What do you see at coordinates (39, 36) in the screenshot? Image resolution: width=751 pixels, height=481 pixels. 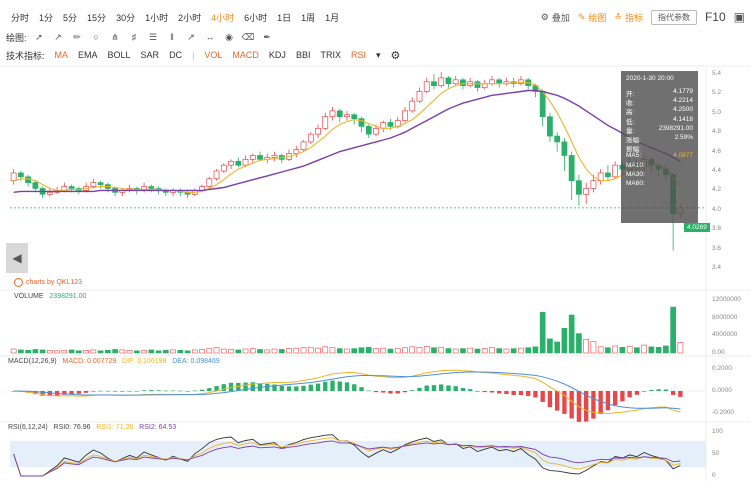 I see `line-tool-icon: ➚` at bounding box center [39, 36].